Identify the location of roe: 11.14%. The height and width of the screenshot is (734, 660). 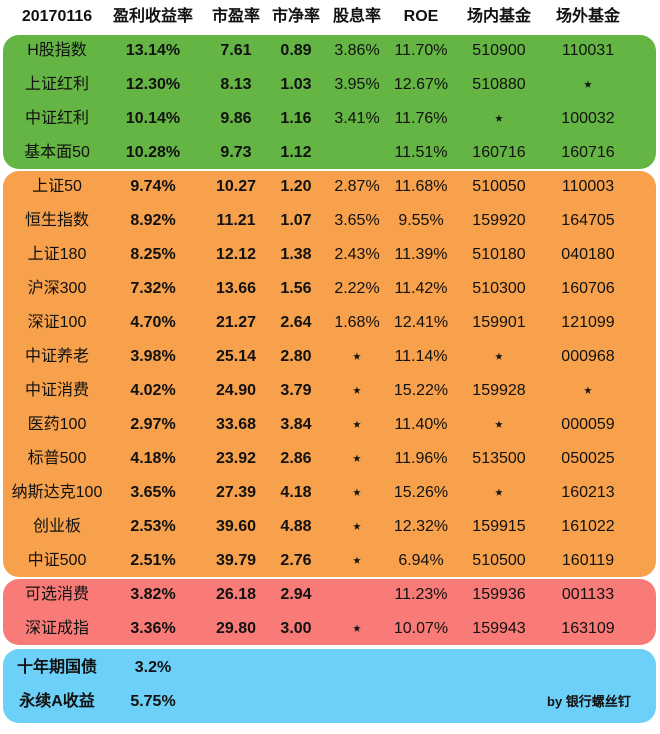
(421, 356).